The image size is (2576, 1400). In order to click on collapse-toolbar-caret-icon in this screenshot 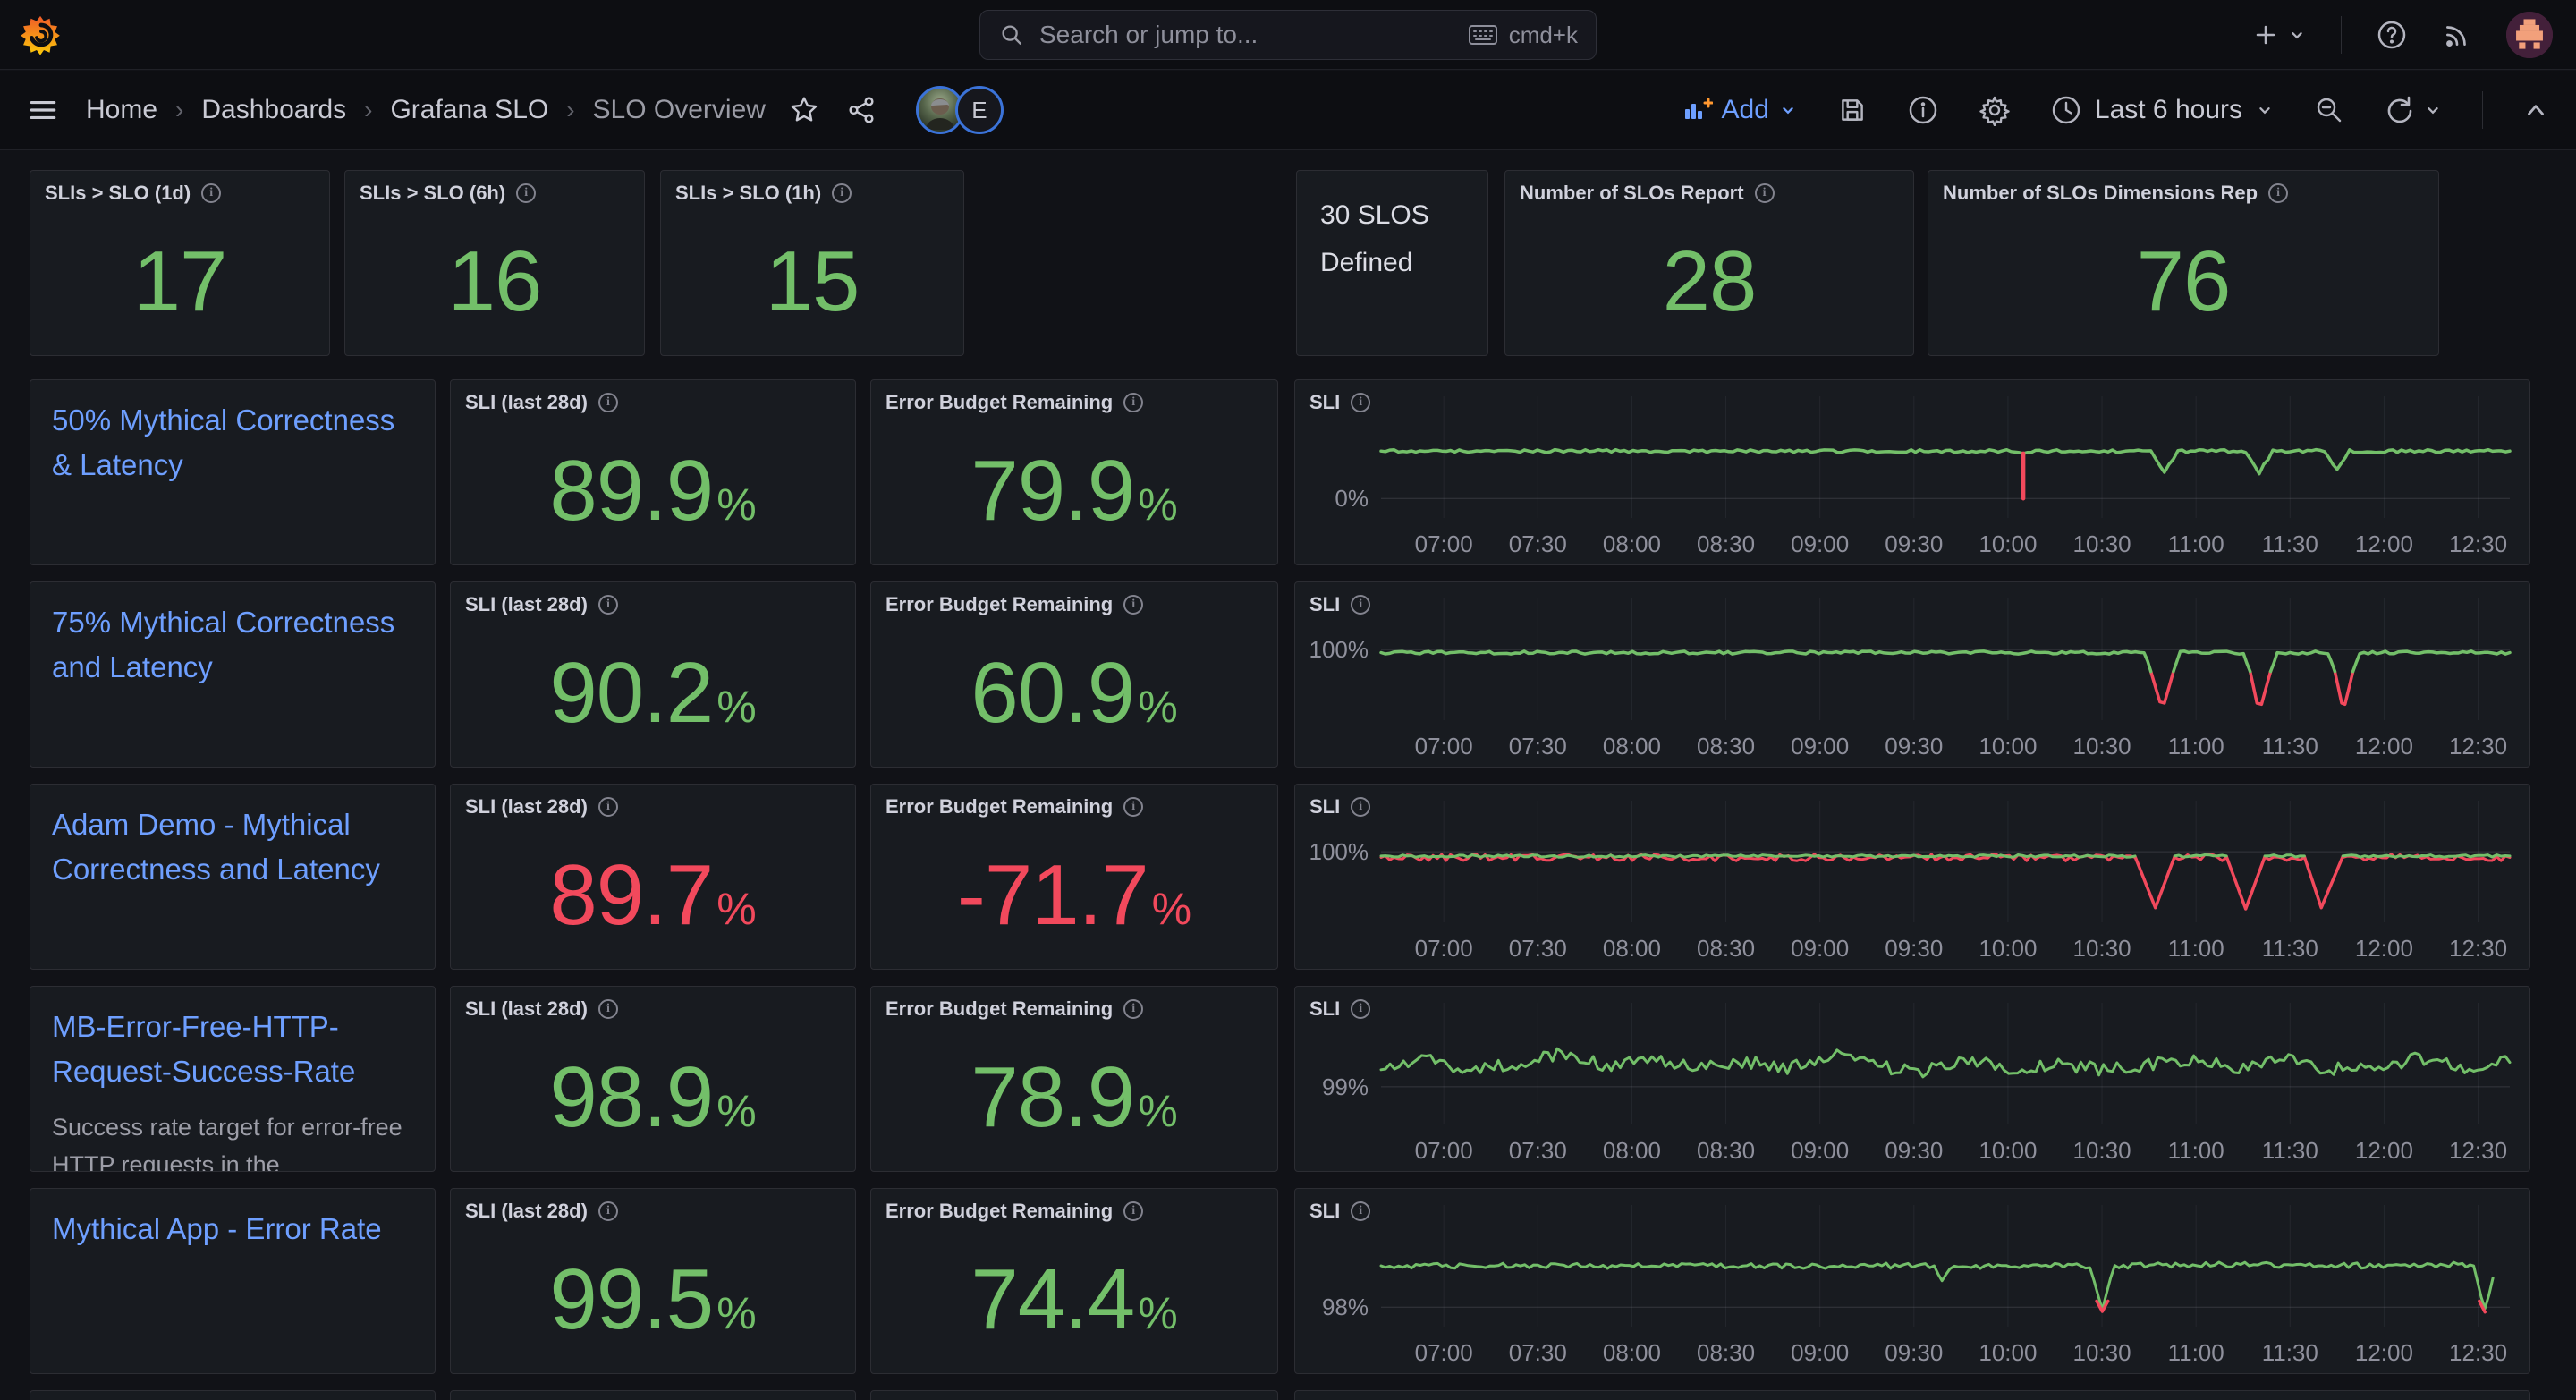, I will do `click(2535, 110)`.